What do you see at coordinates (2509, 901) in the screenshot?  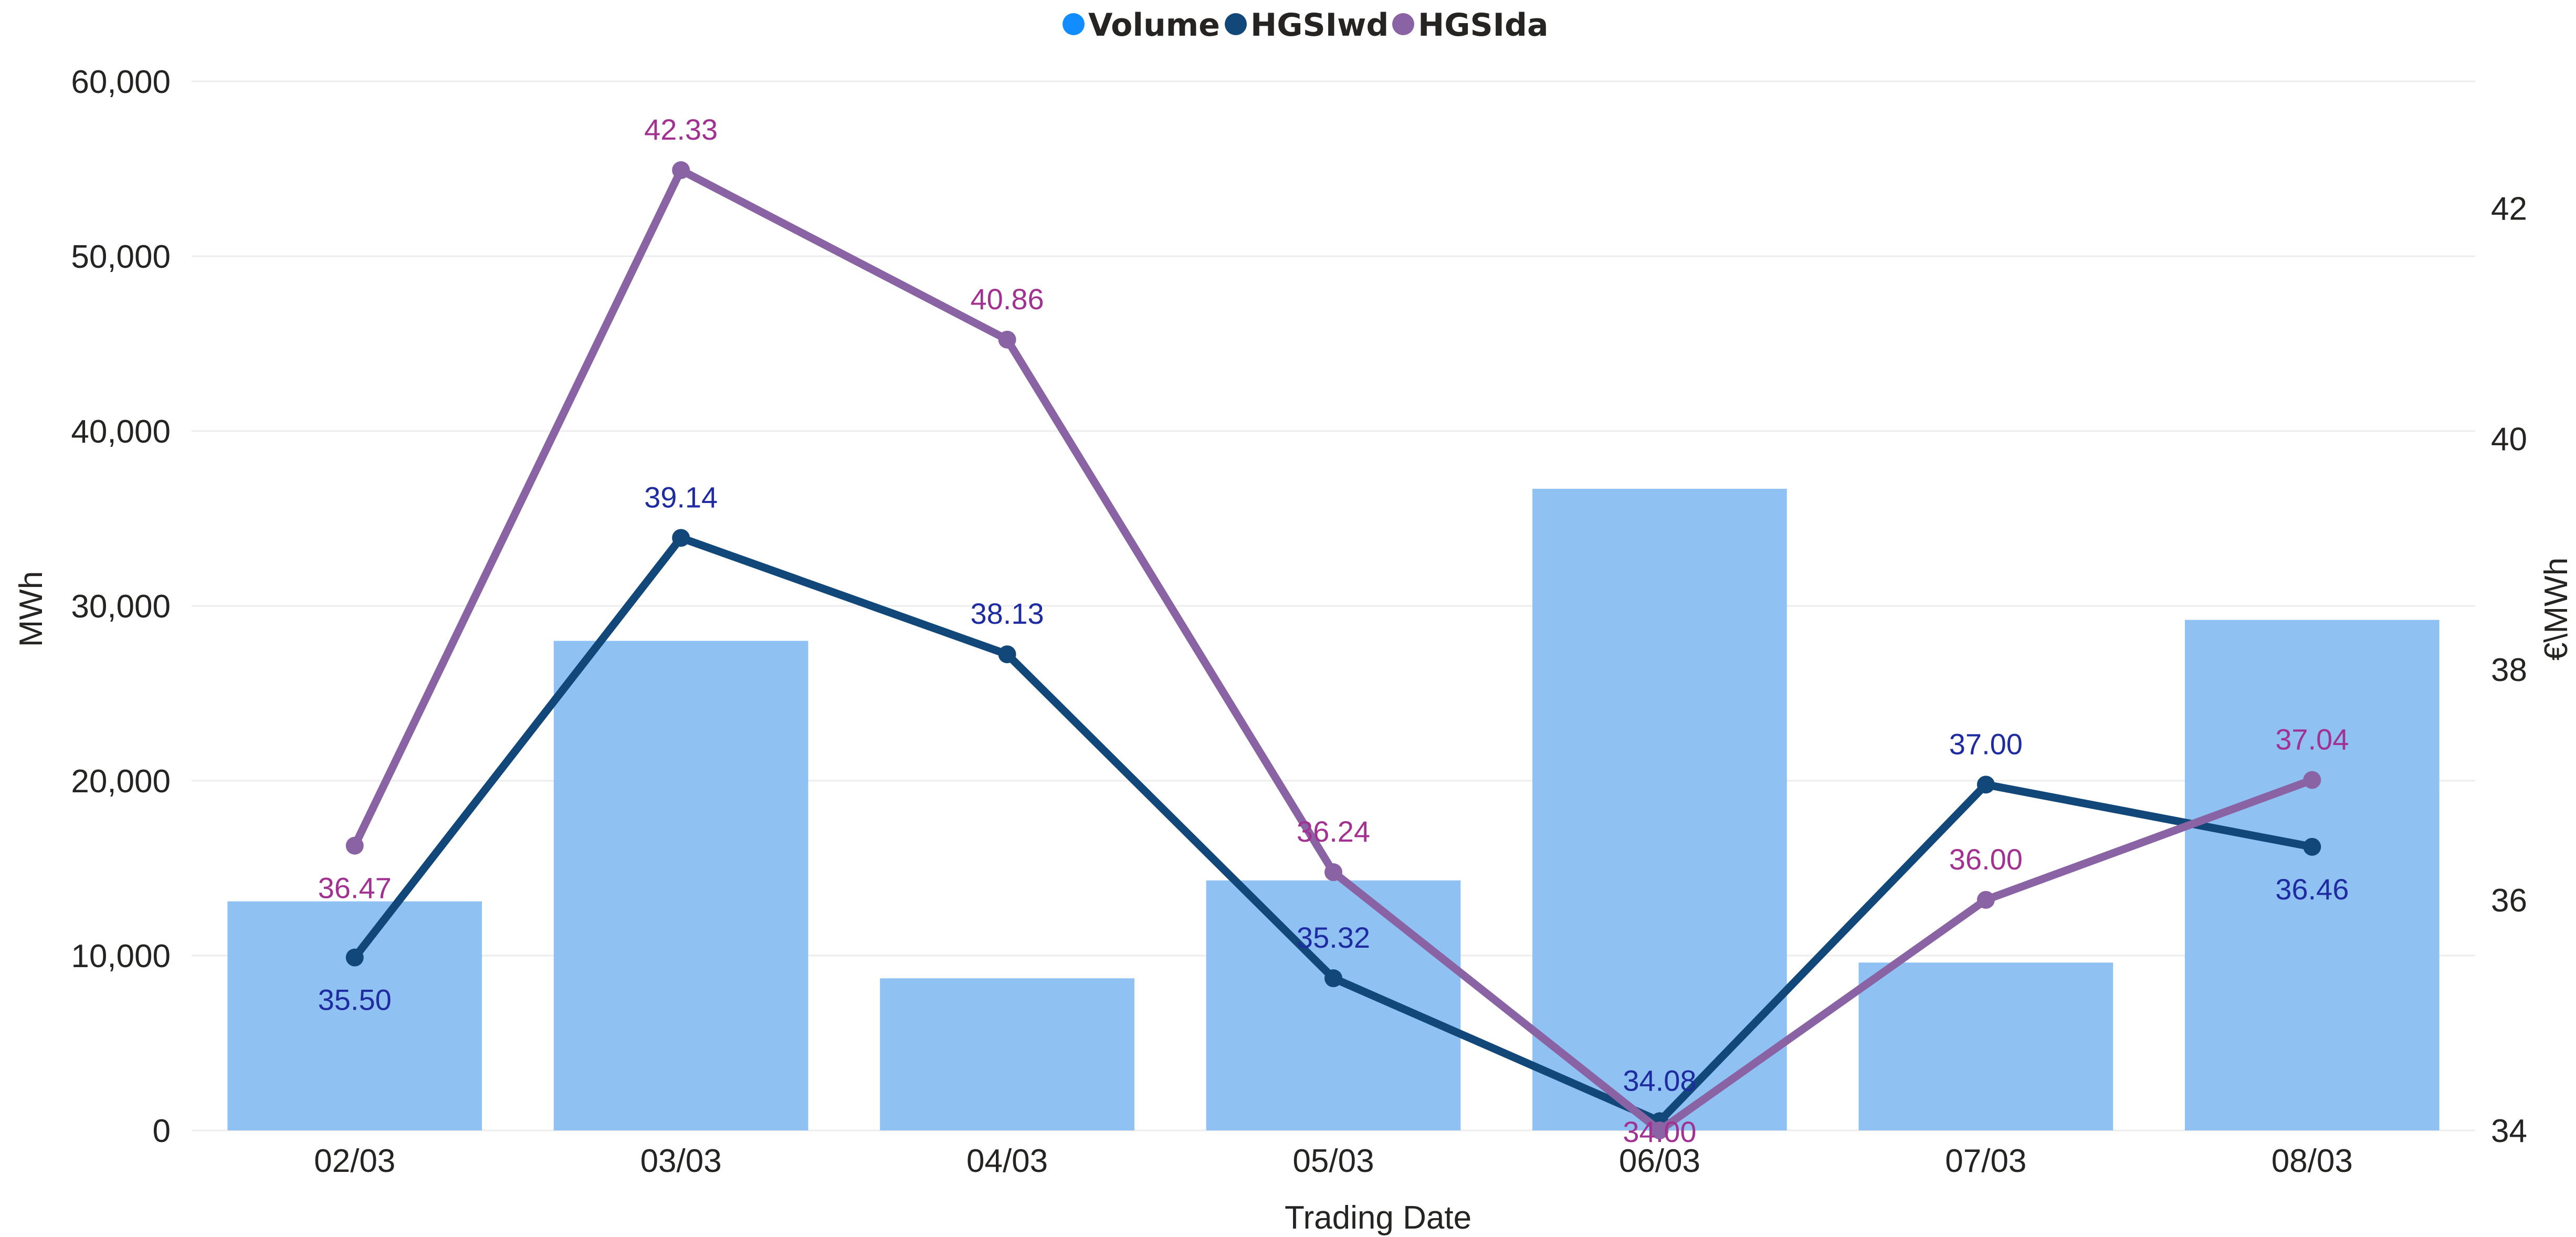 I see `right-axis-tick-label: 36` at bounding box center [2509, 901].